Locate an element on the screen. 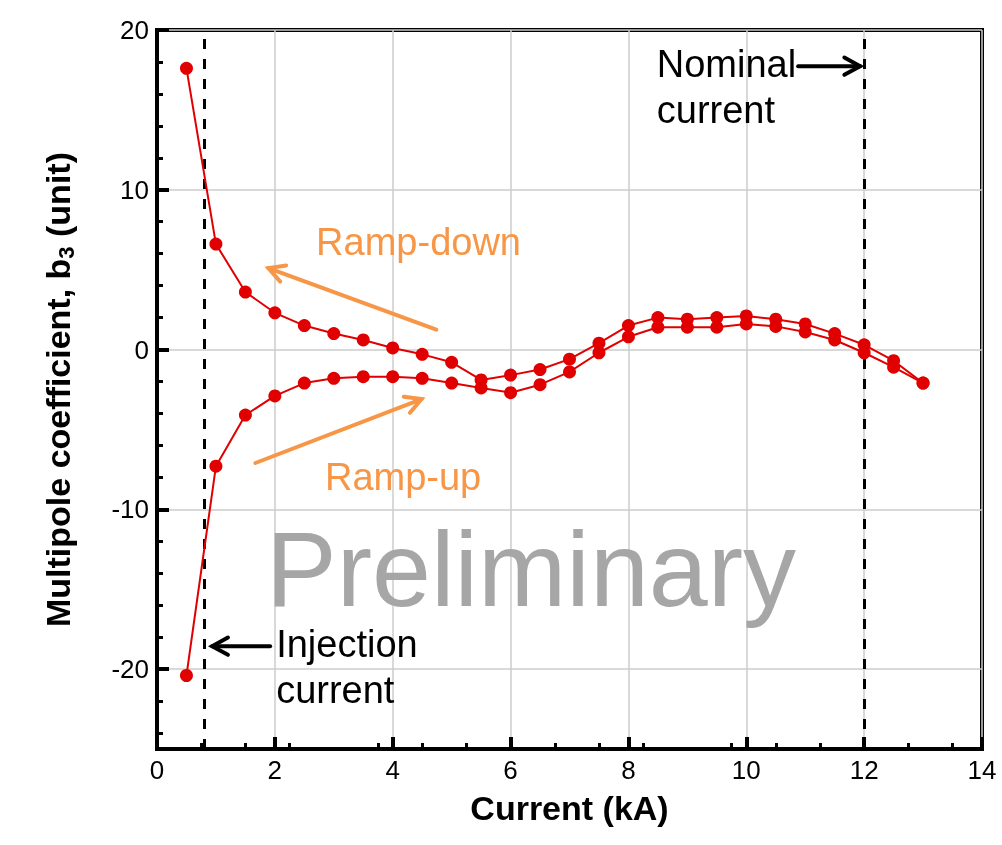 The height and width of the screenshot is (845, 1002). y-tick-label: -20 is located at coordinates (130, 669).